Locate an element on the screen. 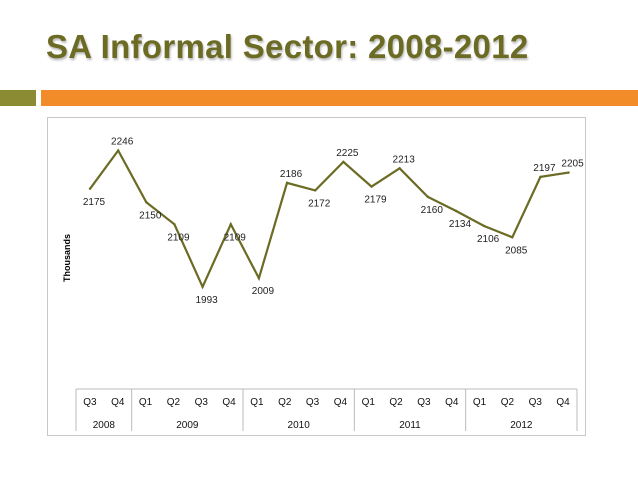 This screenshot has width=638, height=479. data-label: 2085 is located at coordinates (516, 250).